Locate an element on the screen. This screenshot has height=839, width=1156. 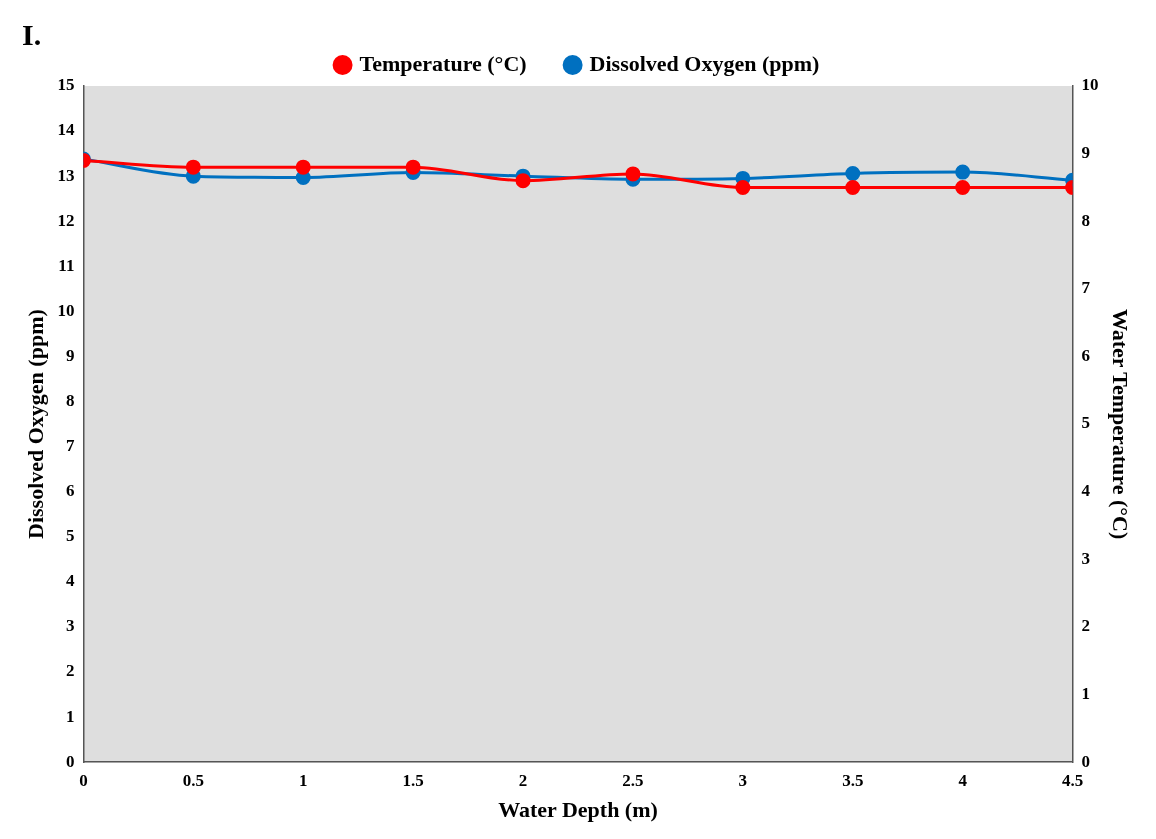
y-tick-label: 8 is located at coordinates (70, 400).